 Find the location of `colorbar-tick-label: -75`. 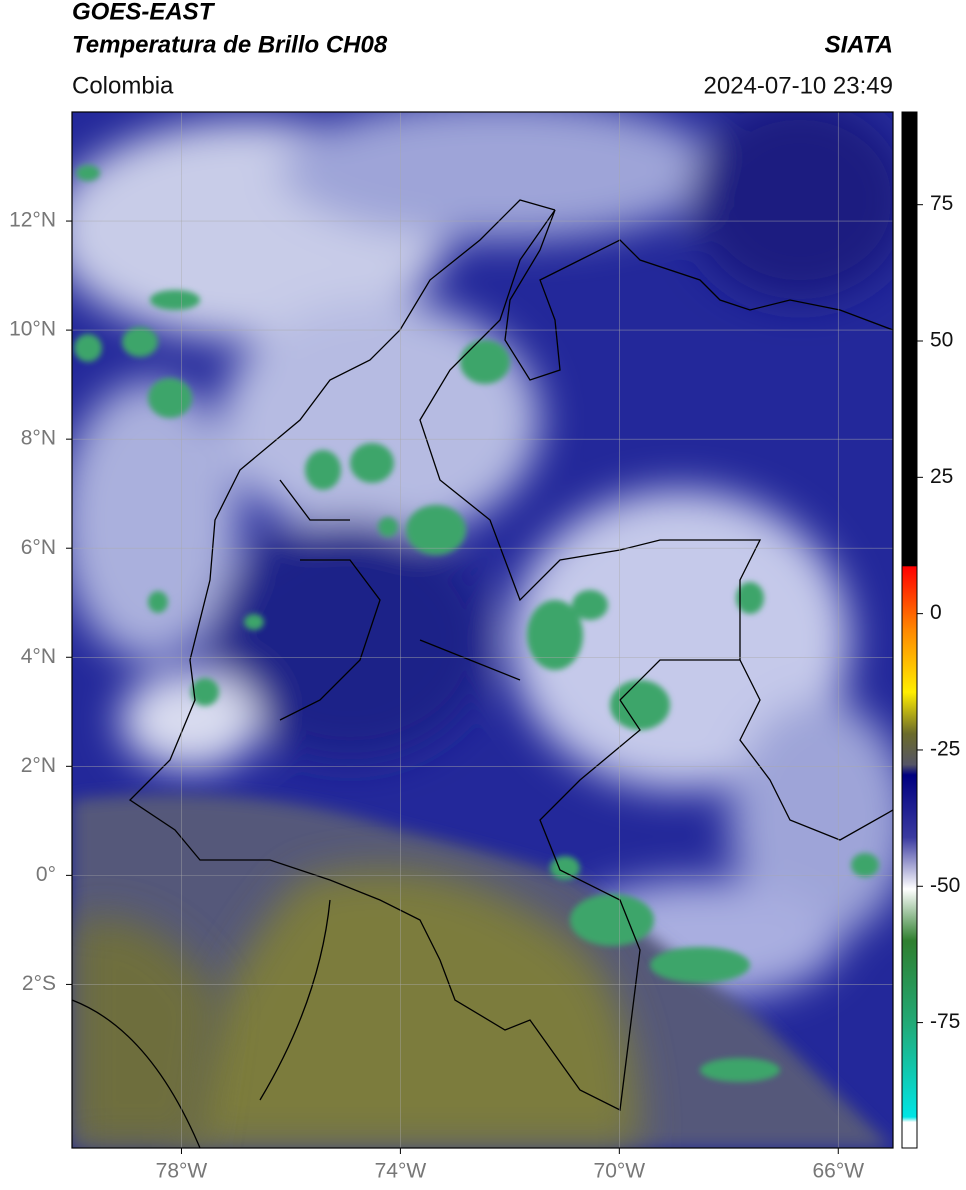

colorbar-tick-label: -75 is located at coordinates (945, 1021).